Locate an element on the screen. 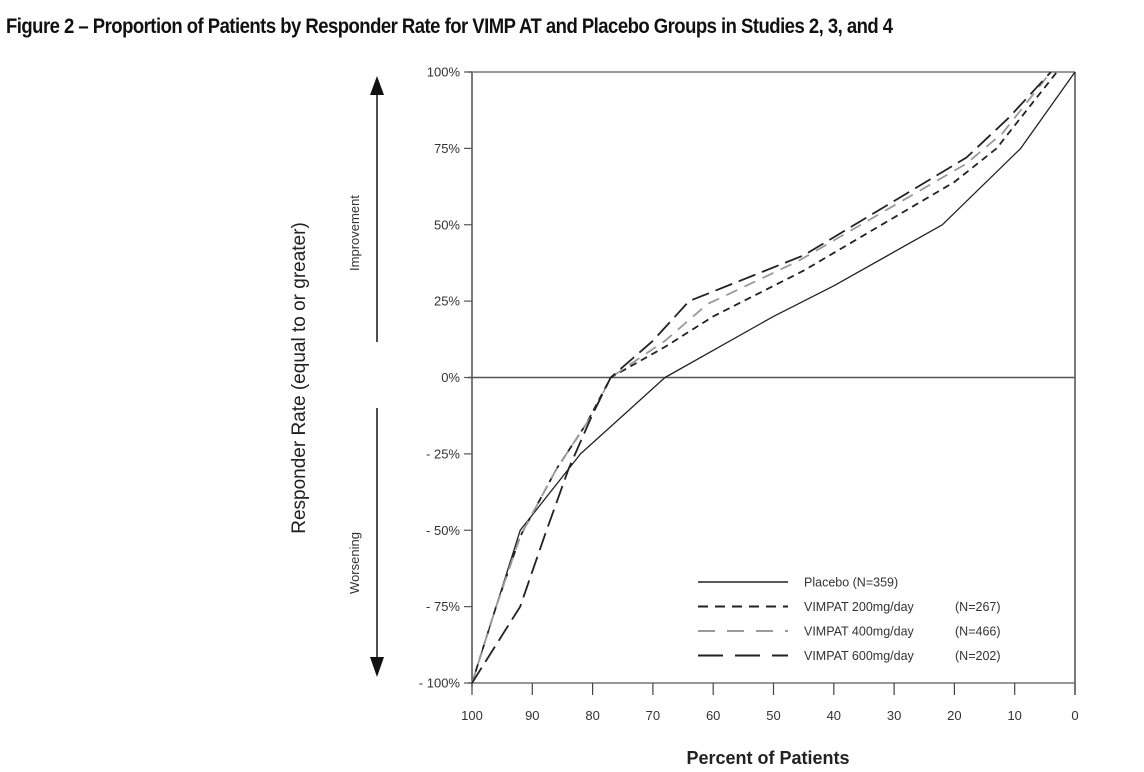 The image size is (1144, 772). x-axis-title: Percent of Patients is located at coordinates (767, 758).